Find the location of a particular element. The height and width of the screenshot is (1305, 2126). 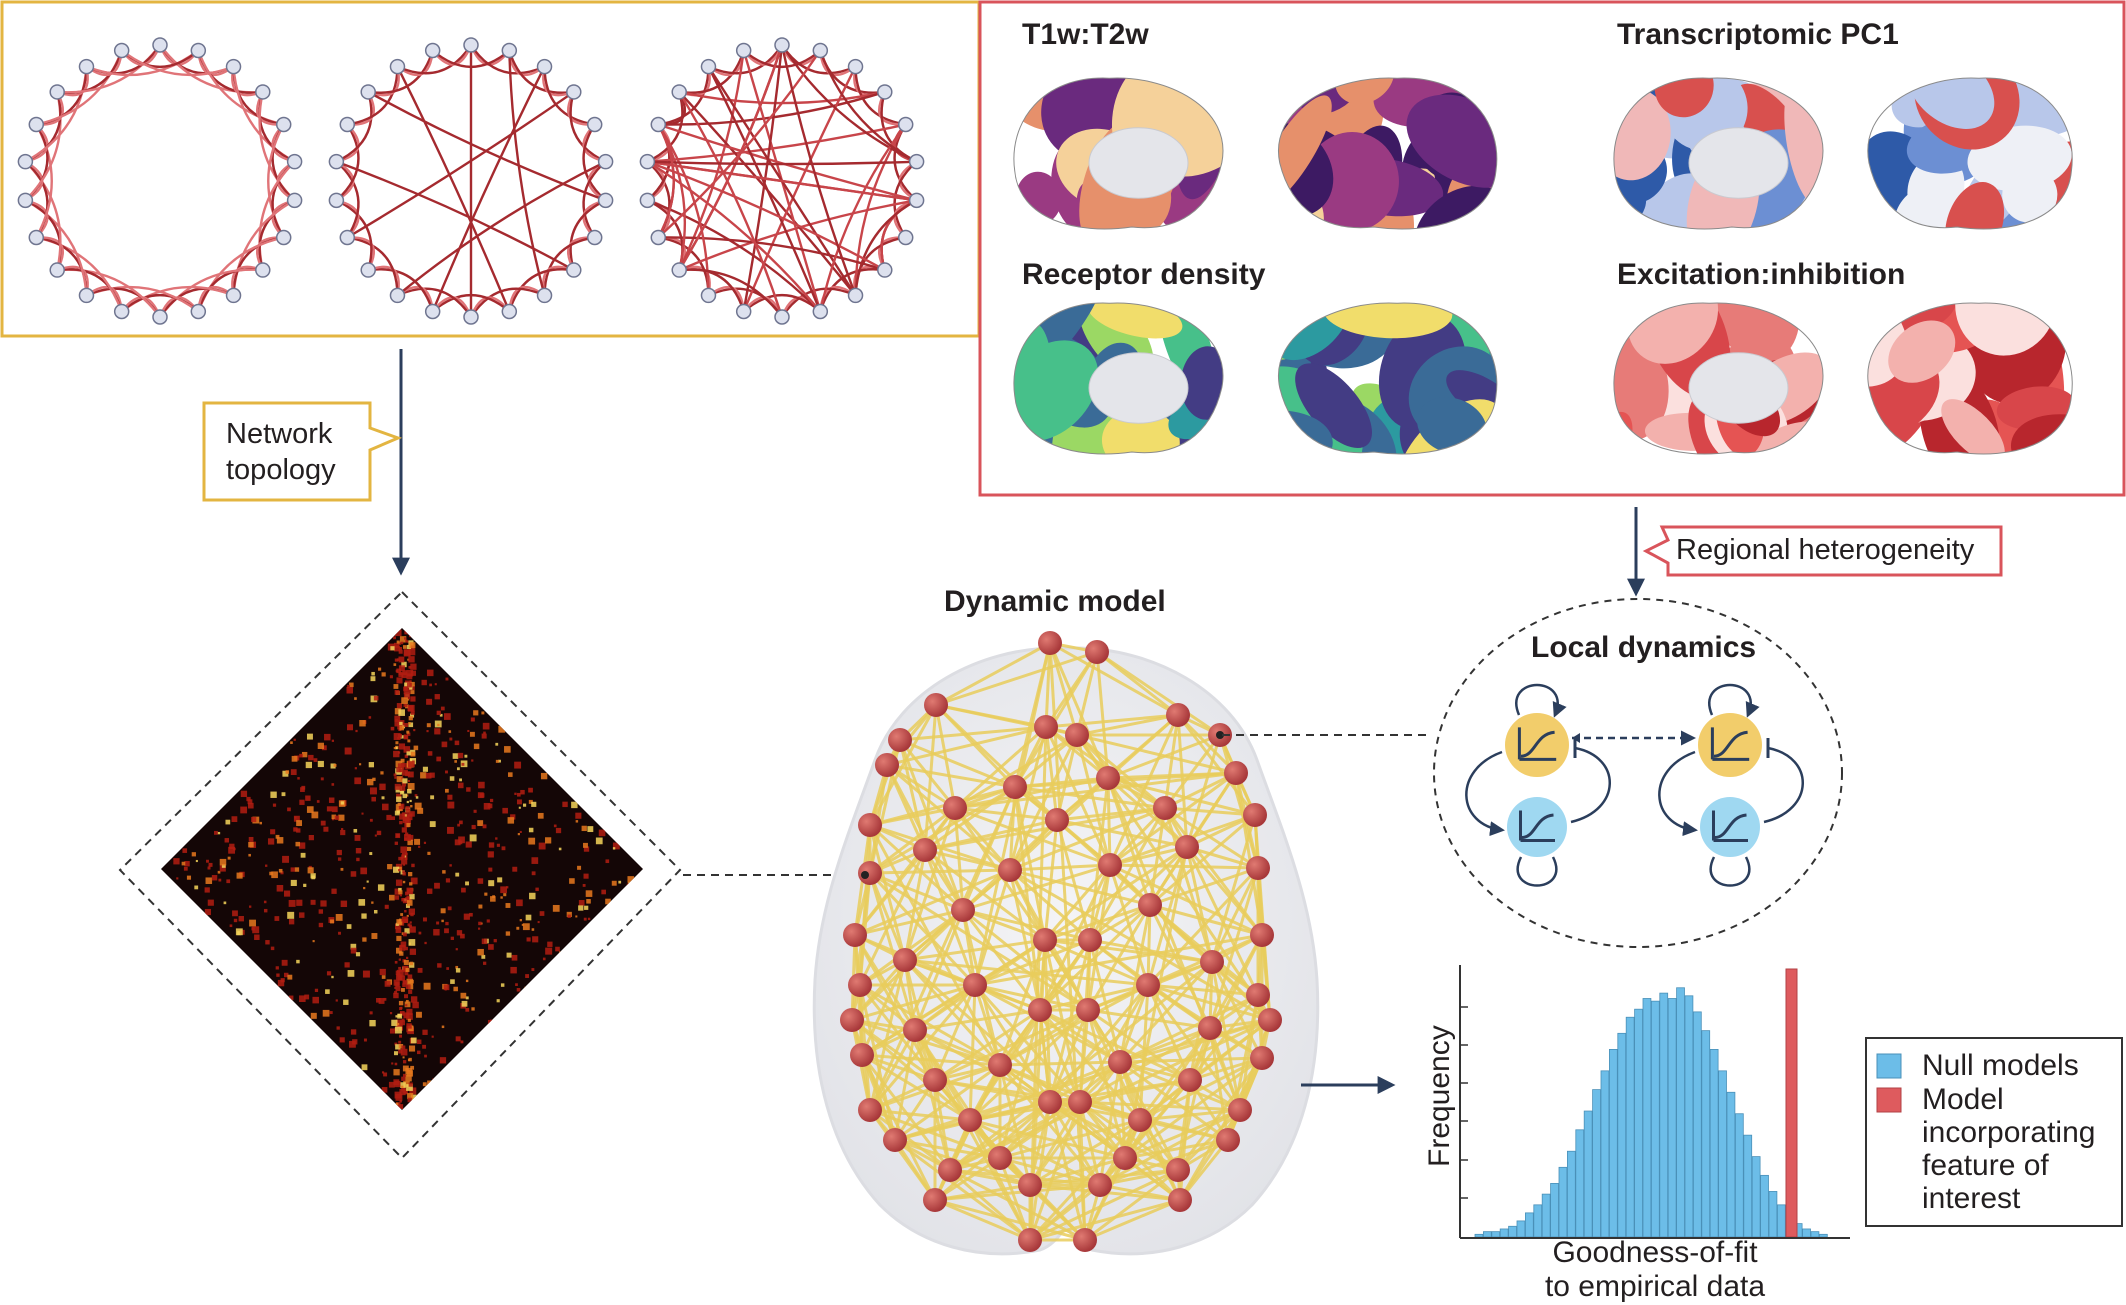

medial-wall is located at coordinates (1138, 163).